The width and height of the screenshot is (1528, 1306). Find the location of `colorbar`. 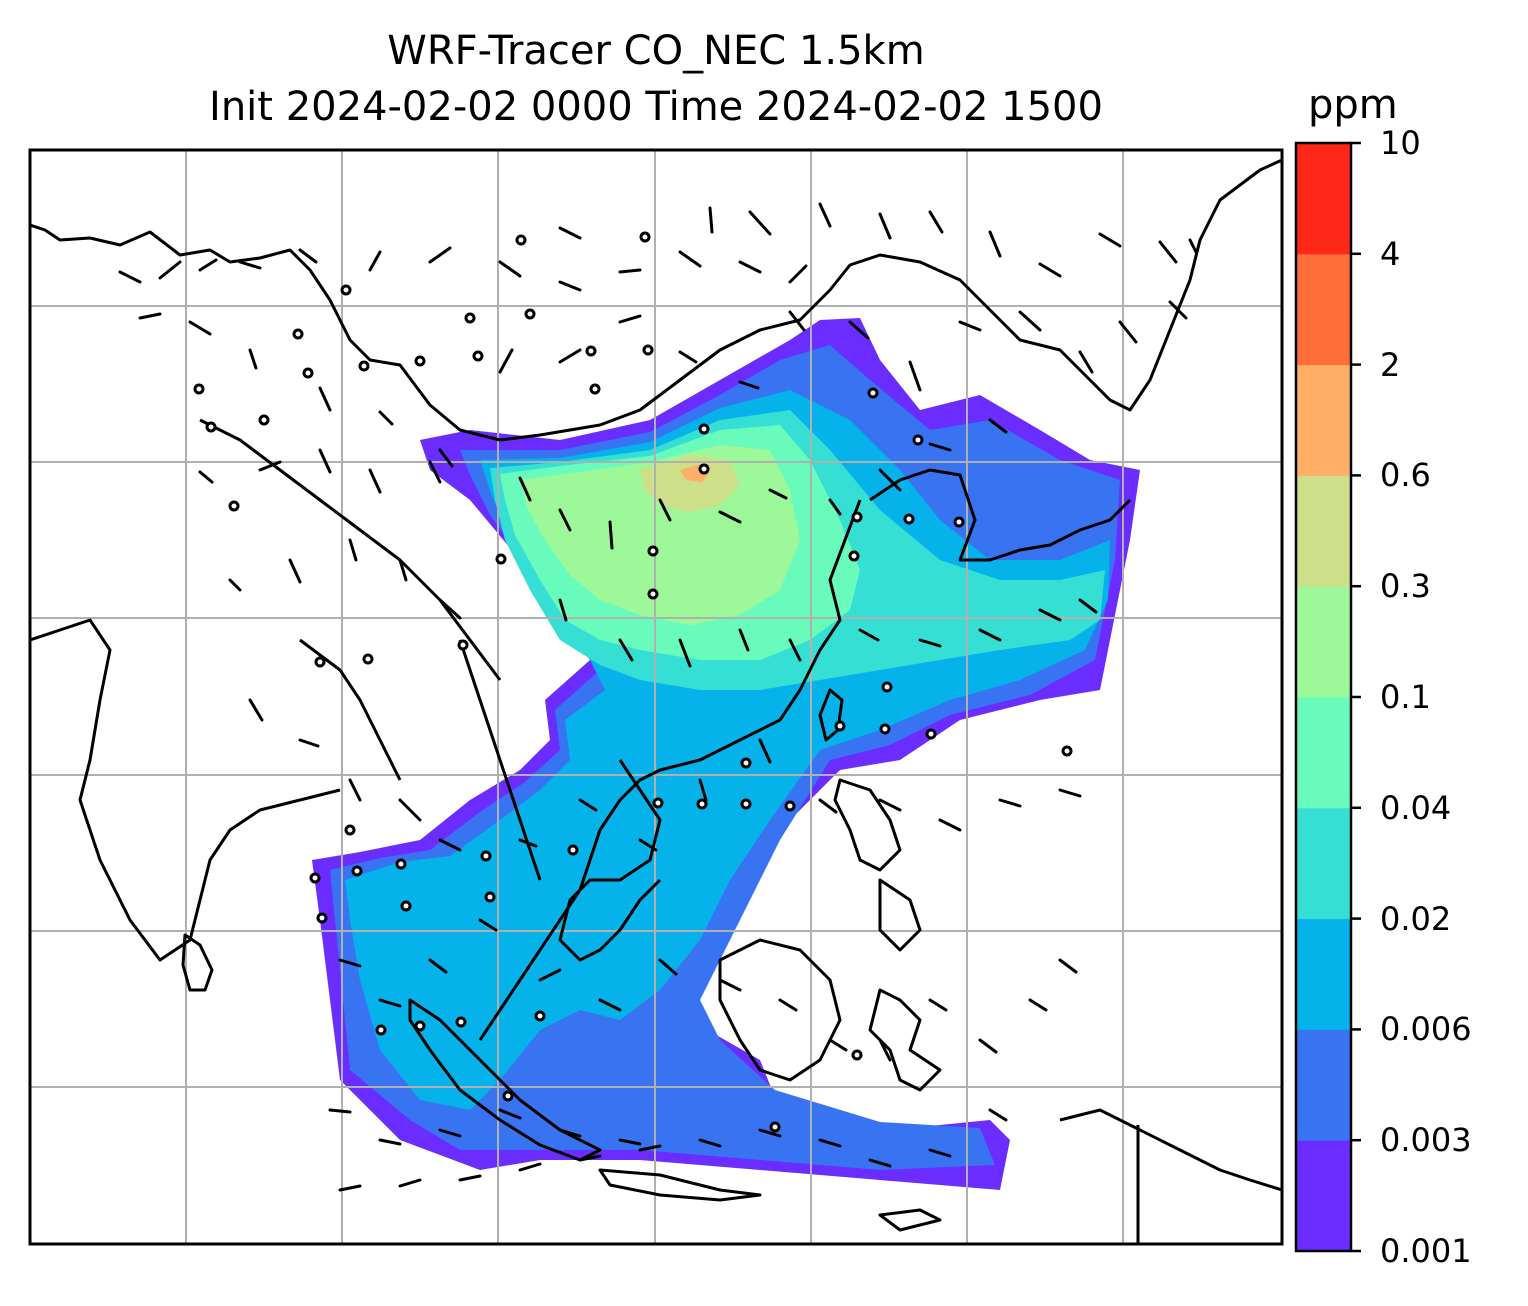

colorbar is located at coordinates (1323, 697).